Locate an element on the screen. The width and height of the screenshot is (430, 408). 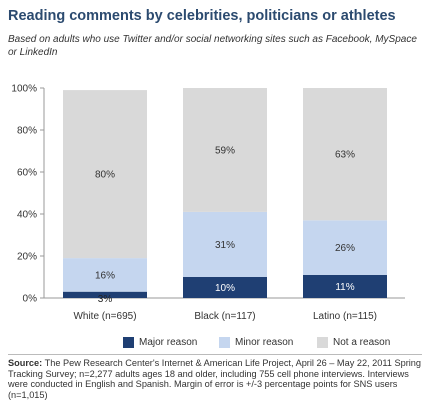
data-label: 16% is located at coordinates (105, 275).